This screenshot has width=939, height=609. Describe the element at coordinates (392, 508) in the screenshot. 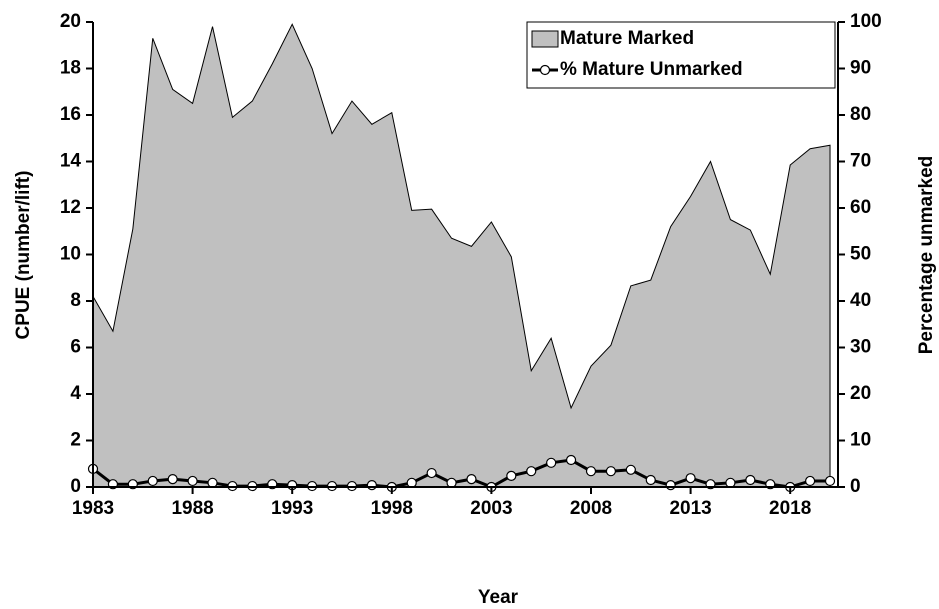

I see `x-tick-label: 1998` at that location.